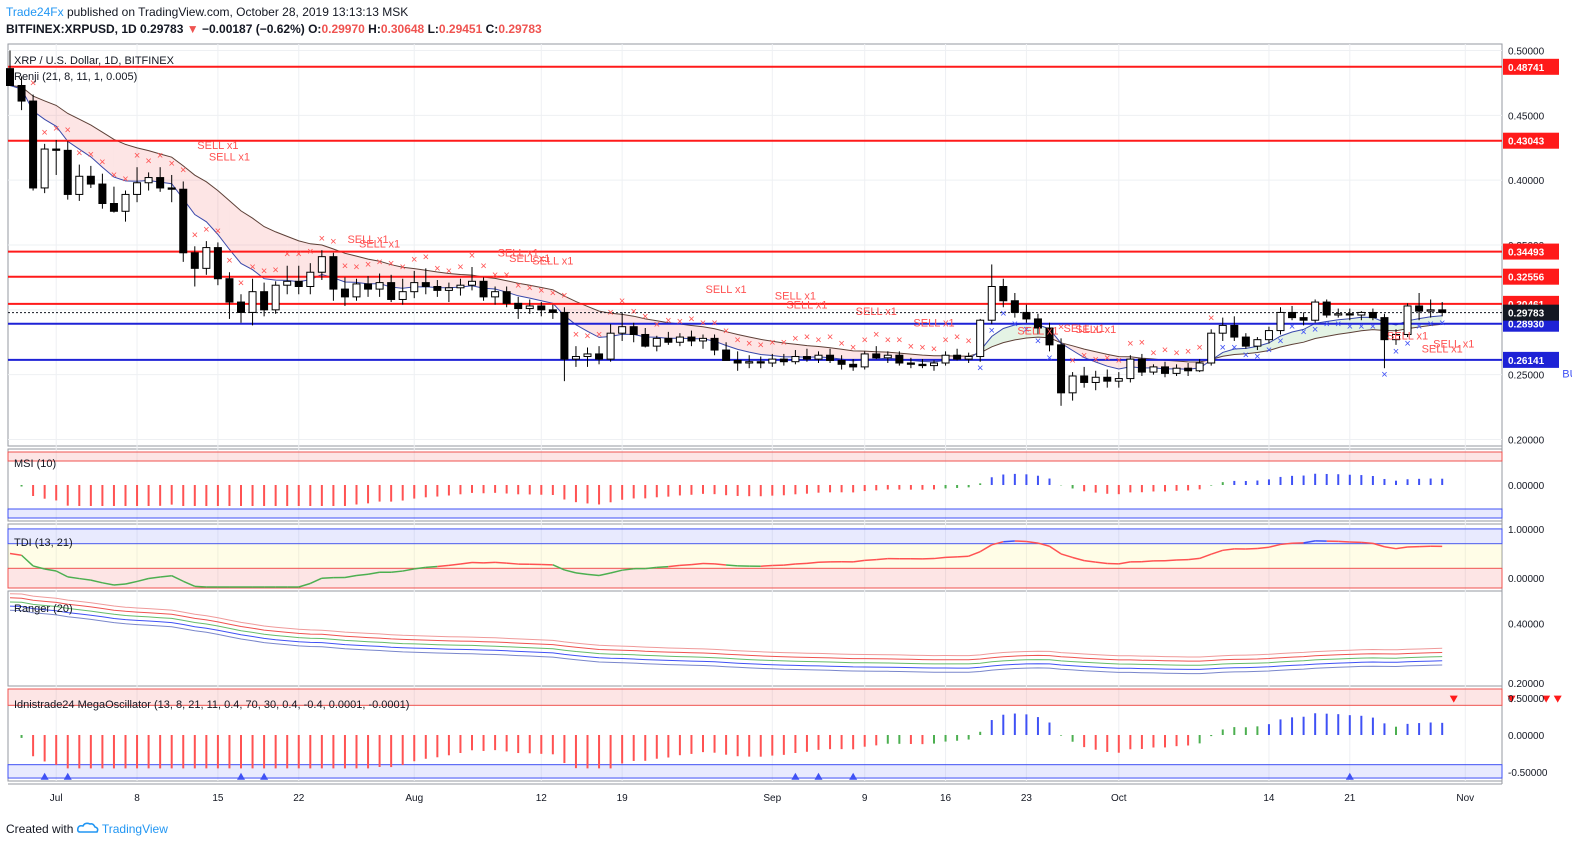 This screenshot has height=849, width=1572. I want to click on up-triangle-icon, so click(264, 776).